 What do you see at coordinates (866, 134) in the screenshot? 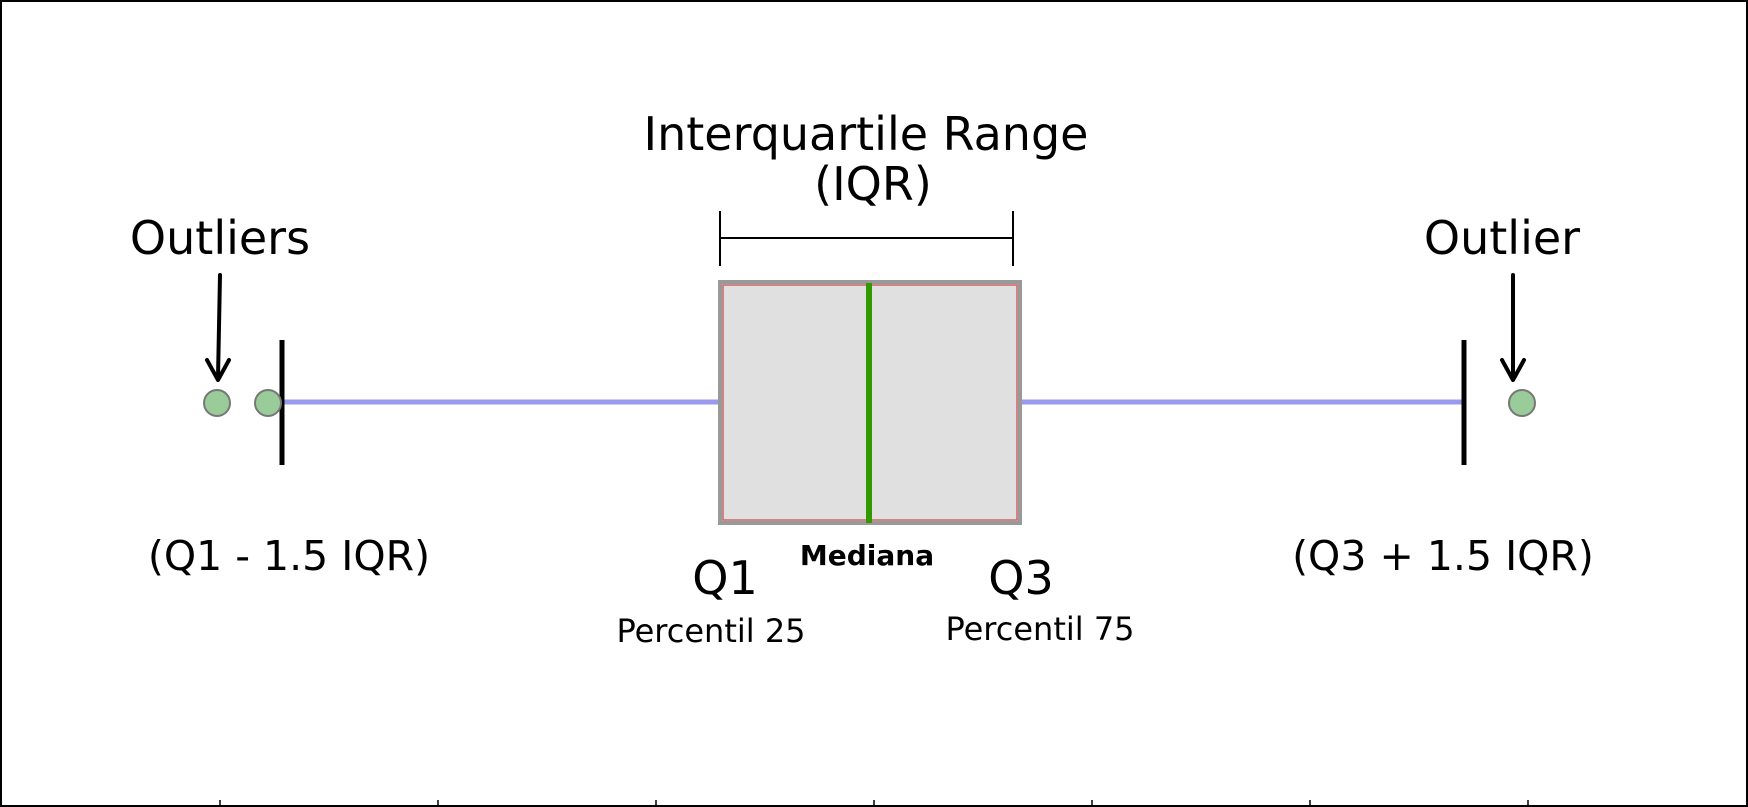
I see `iqr-title: Interquartile Range` at bounding box center [866, 134].